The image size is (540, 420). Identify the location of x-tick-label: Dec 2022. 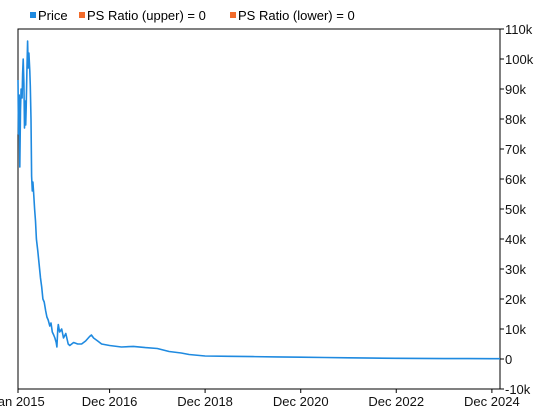
(396, 401).